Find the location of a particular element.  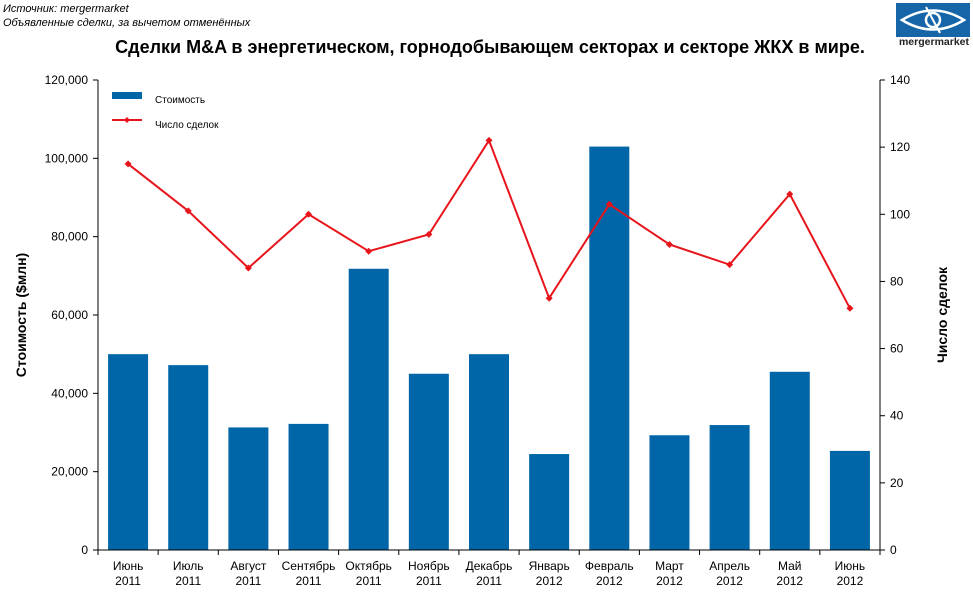

y2-tick-label: 120 is located at coordinates (900, 147).